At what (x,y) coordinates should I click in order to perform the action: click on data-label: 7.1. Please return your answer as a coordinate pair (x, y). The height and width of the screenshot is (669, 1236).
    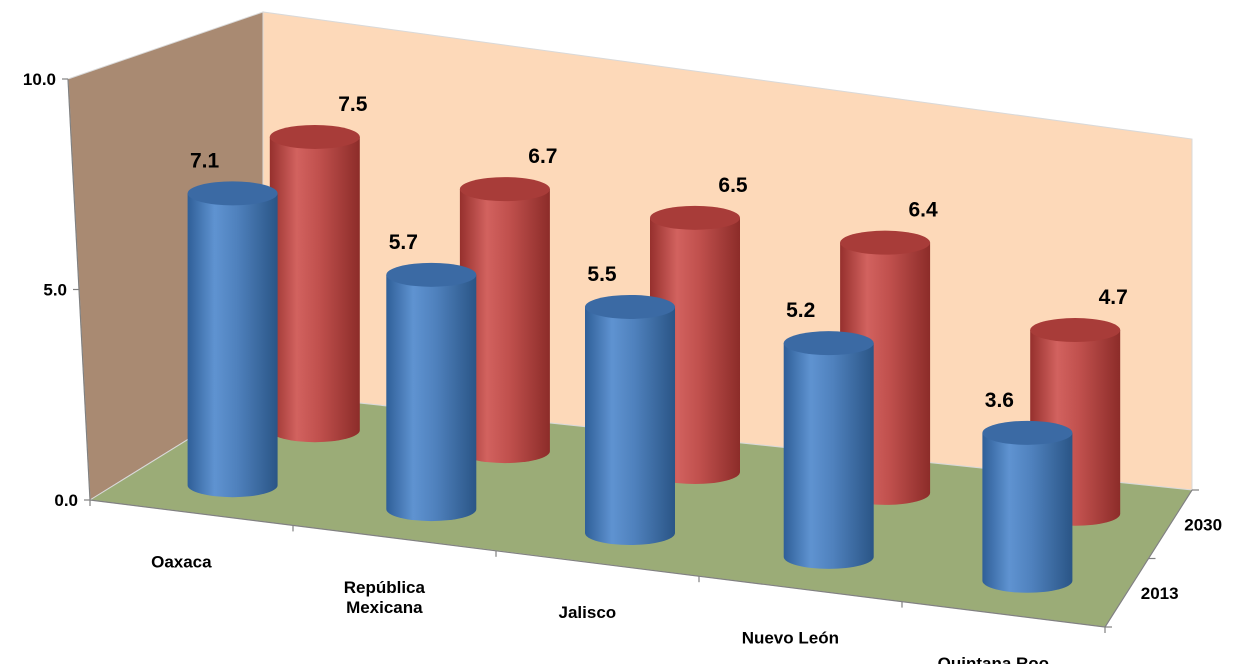
    Looking at the image, I should click on (205, 160).